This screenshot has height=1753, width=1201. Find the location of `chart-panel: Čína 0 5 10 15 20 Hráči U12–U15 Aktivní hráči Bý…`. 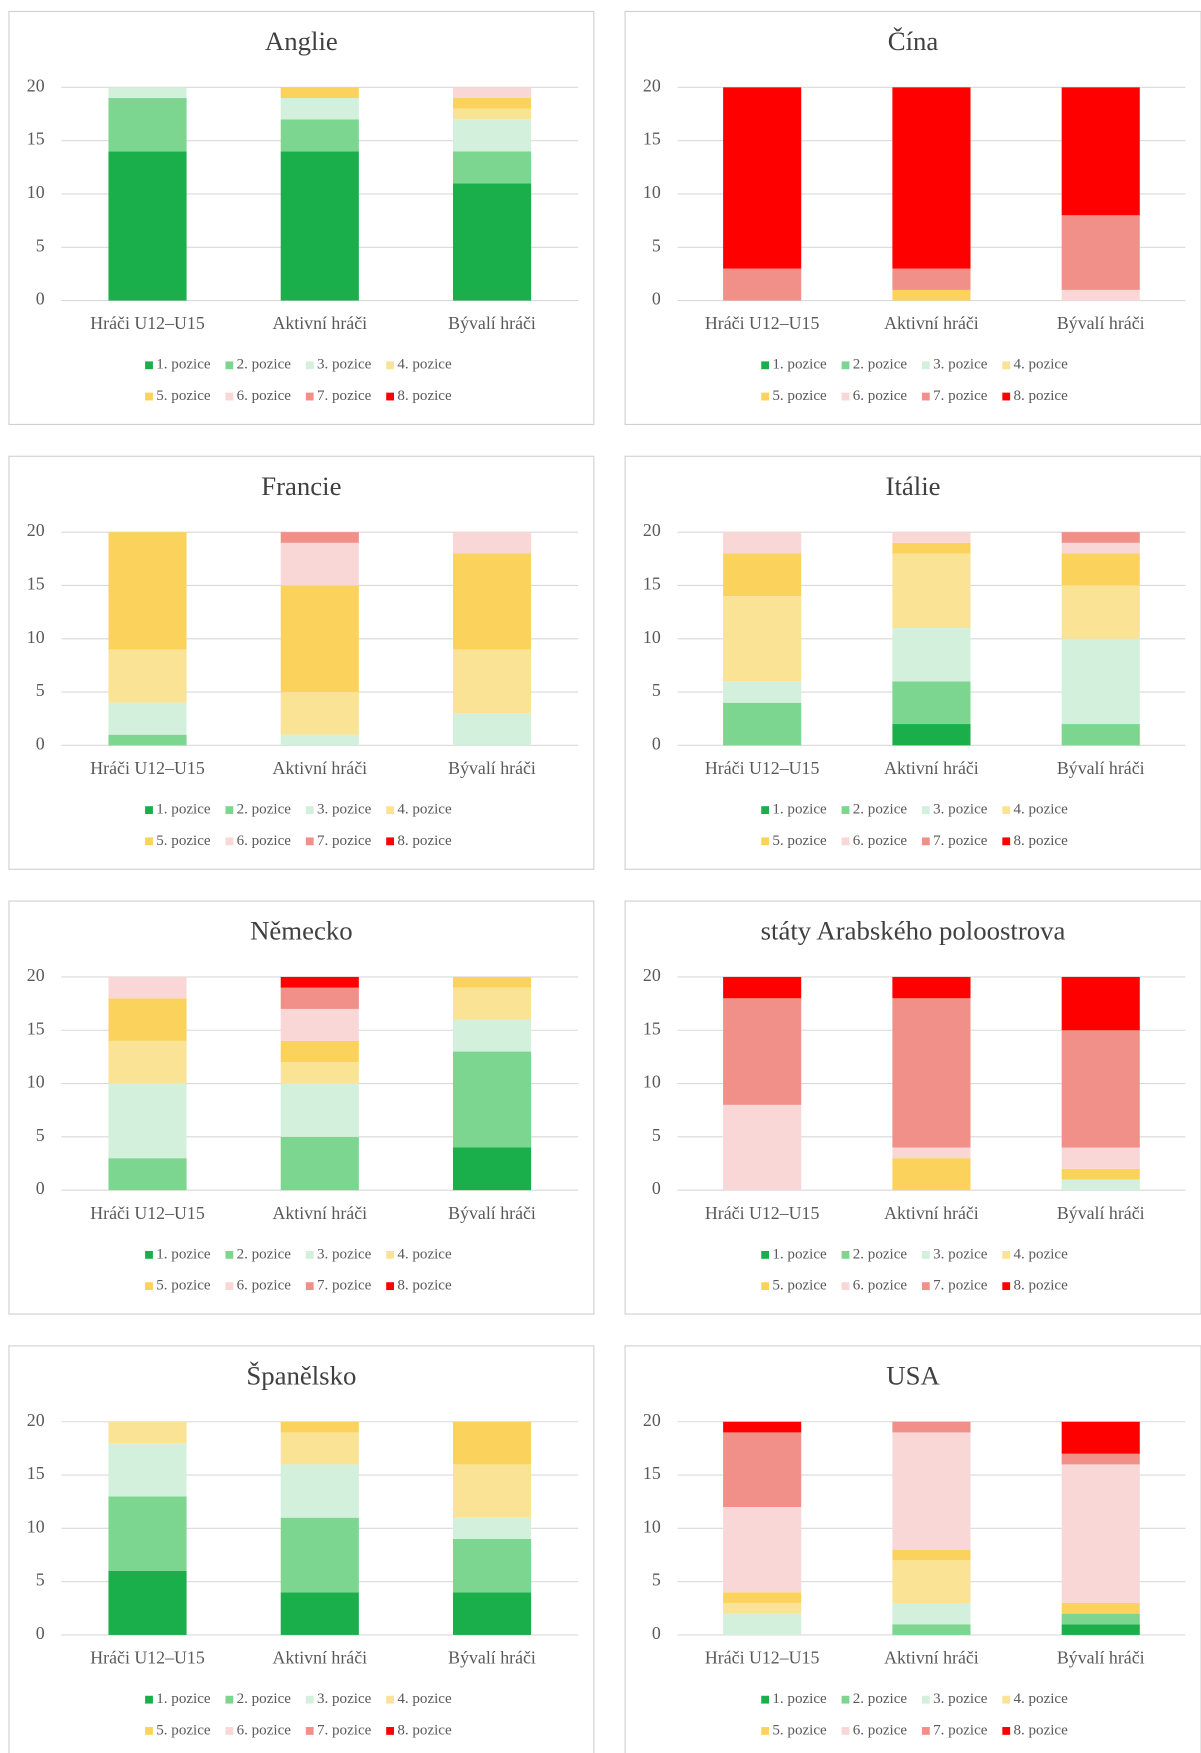

chart-panel: Čína 0 5 10 15 20 Hráči U12–U15 Aktivní hráči Bý… is located at coordinates (912, 218).